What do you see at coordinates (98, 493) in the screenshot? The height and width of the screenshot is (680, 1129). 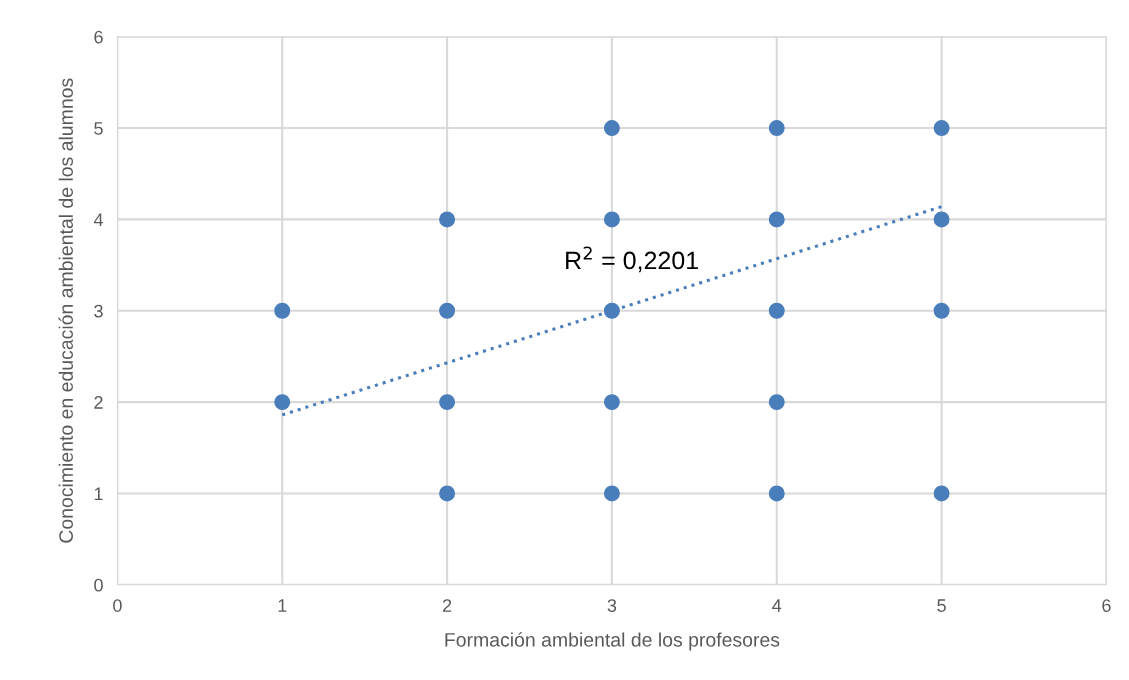 I see `y-tick-label: 1` at bounding box center [98, 493].